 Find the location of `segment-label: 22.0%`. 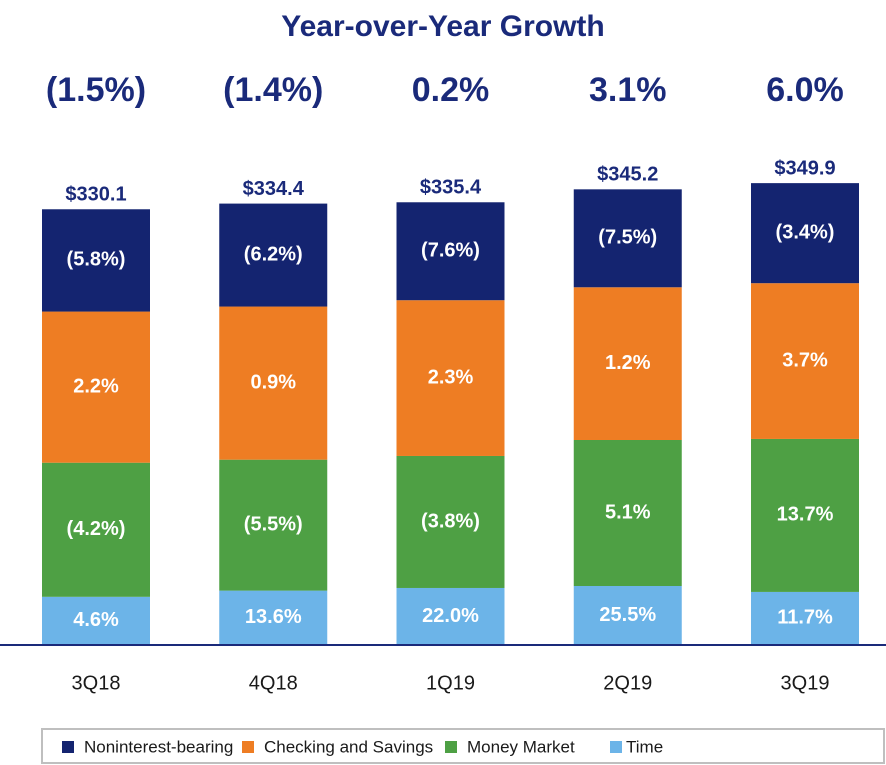

segment-label: 22.0% is located at coordinates (450, 616).